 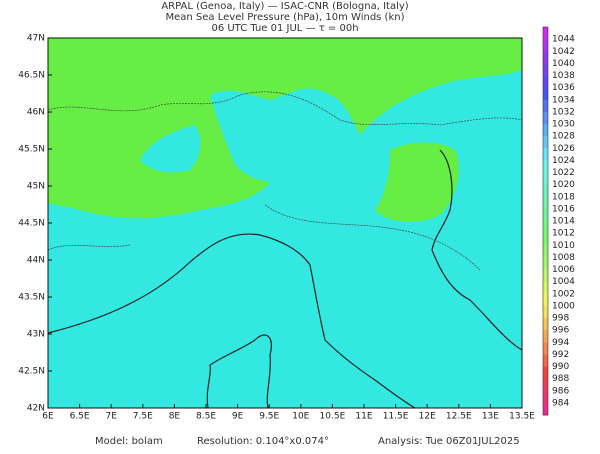 What do you see at coordinates (560, 355) in the screenshot?
I see `colorbar-label: 992` at bounding box center [560, 355].